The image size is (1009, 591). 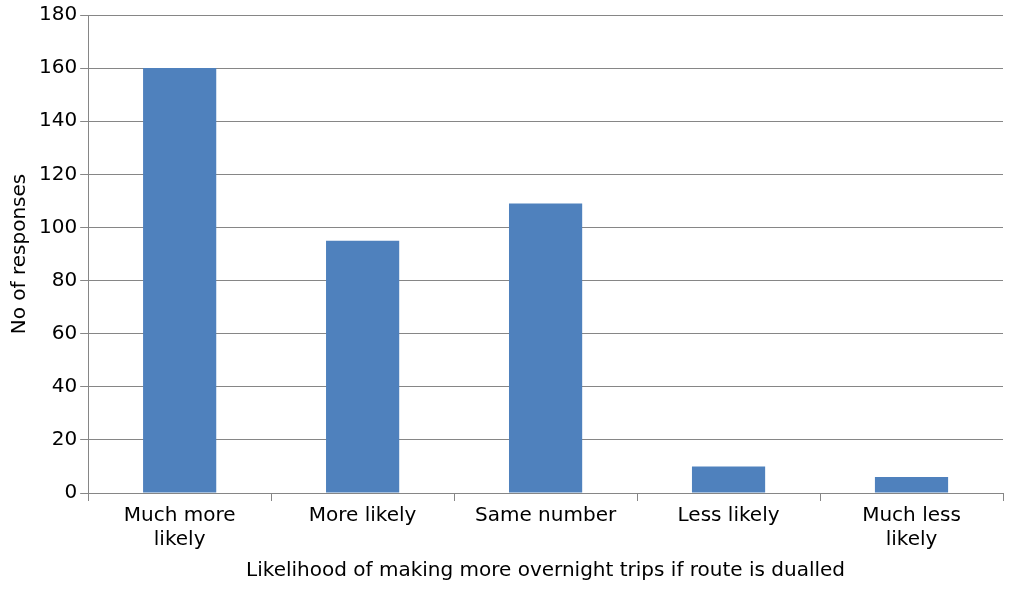 I want to click on y-tick-label: 60, so click(x=64, y=331).